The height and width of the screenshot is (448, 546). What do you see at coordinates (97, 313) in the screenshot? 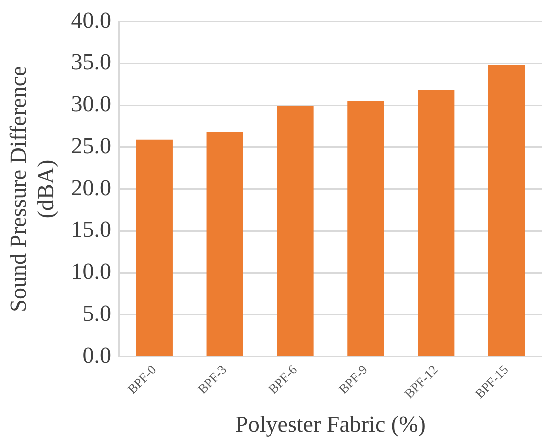
I see `y-tick-label: 5.0` at bounding box center [97, 313].